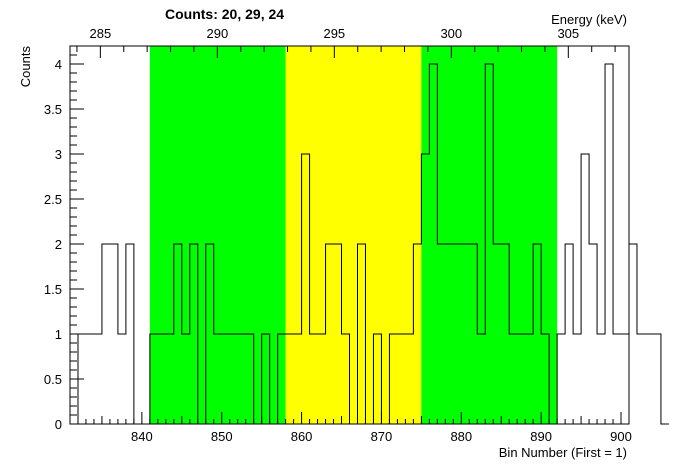 The image size is (696, 472). What do you see at coordinates (58, 154) in the screenshot?
I see `y-tick-label: 3` at bounding box center [58, 154].